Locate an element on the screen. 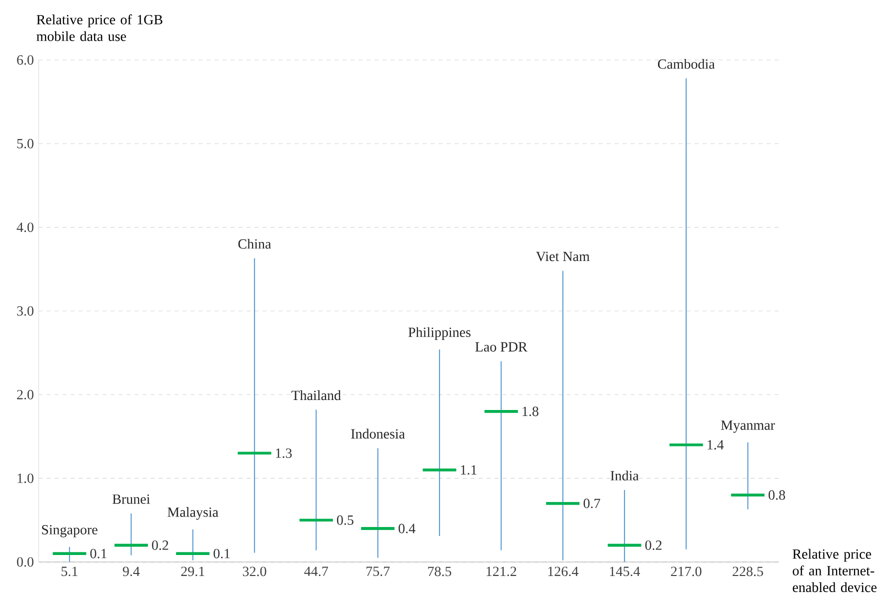 This screenshot has height=598, width=885. x-tick-label: 5.1 is located at coordinates (70, 571).